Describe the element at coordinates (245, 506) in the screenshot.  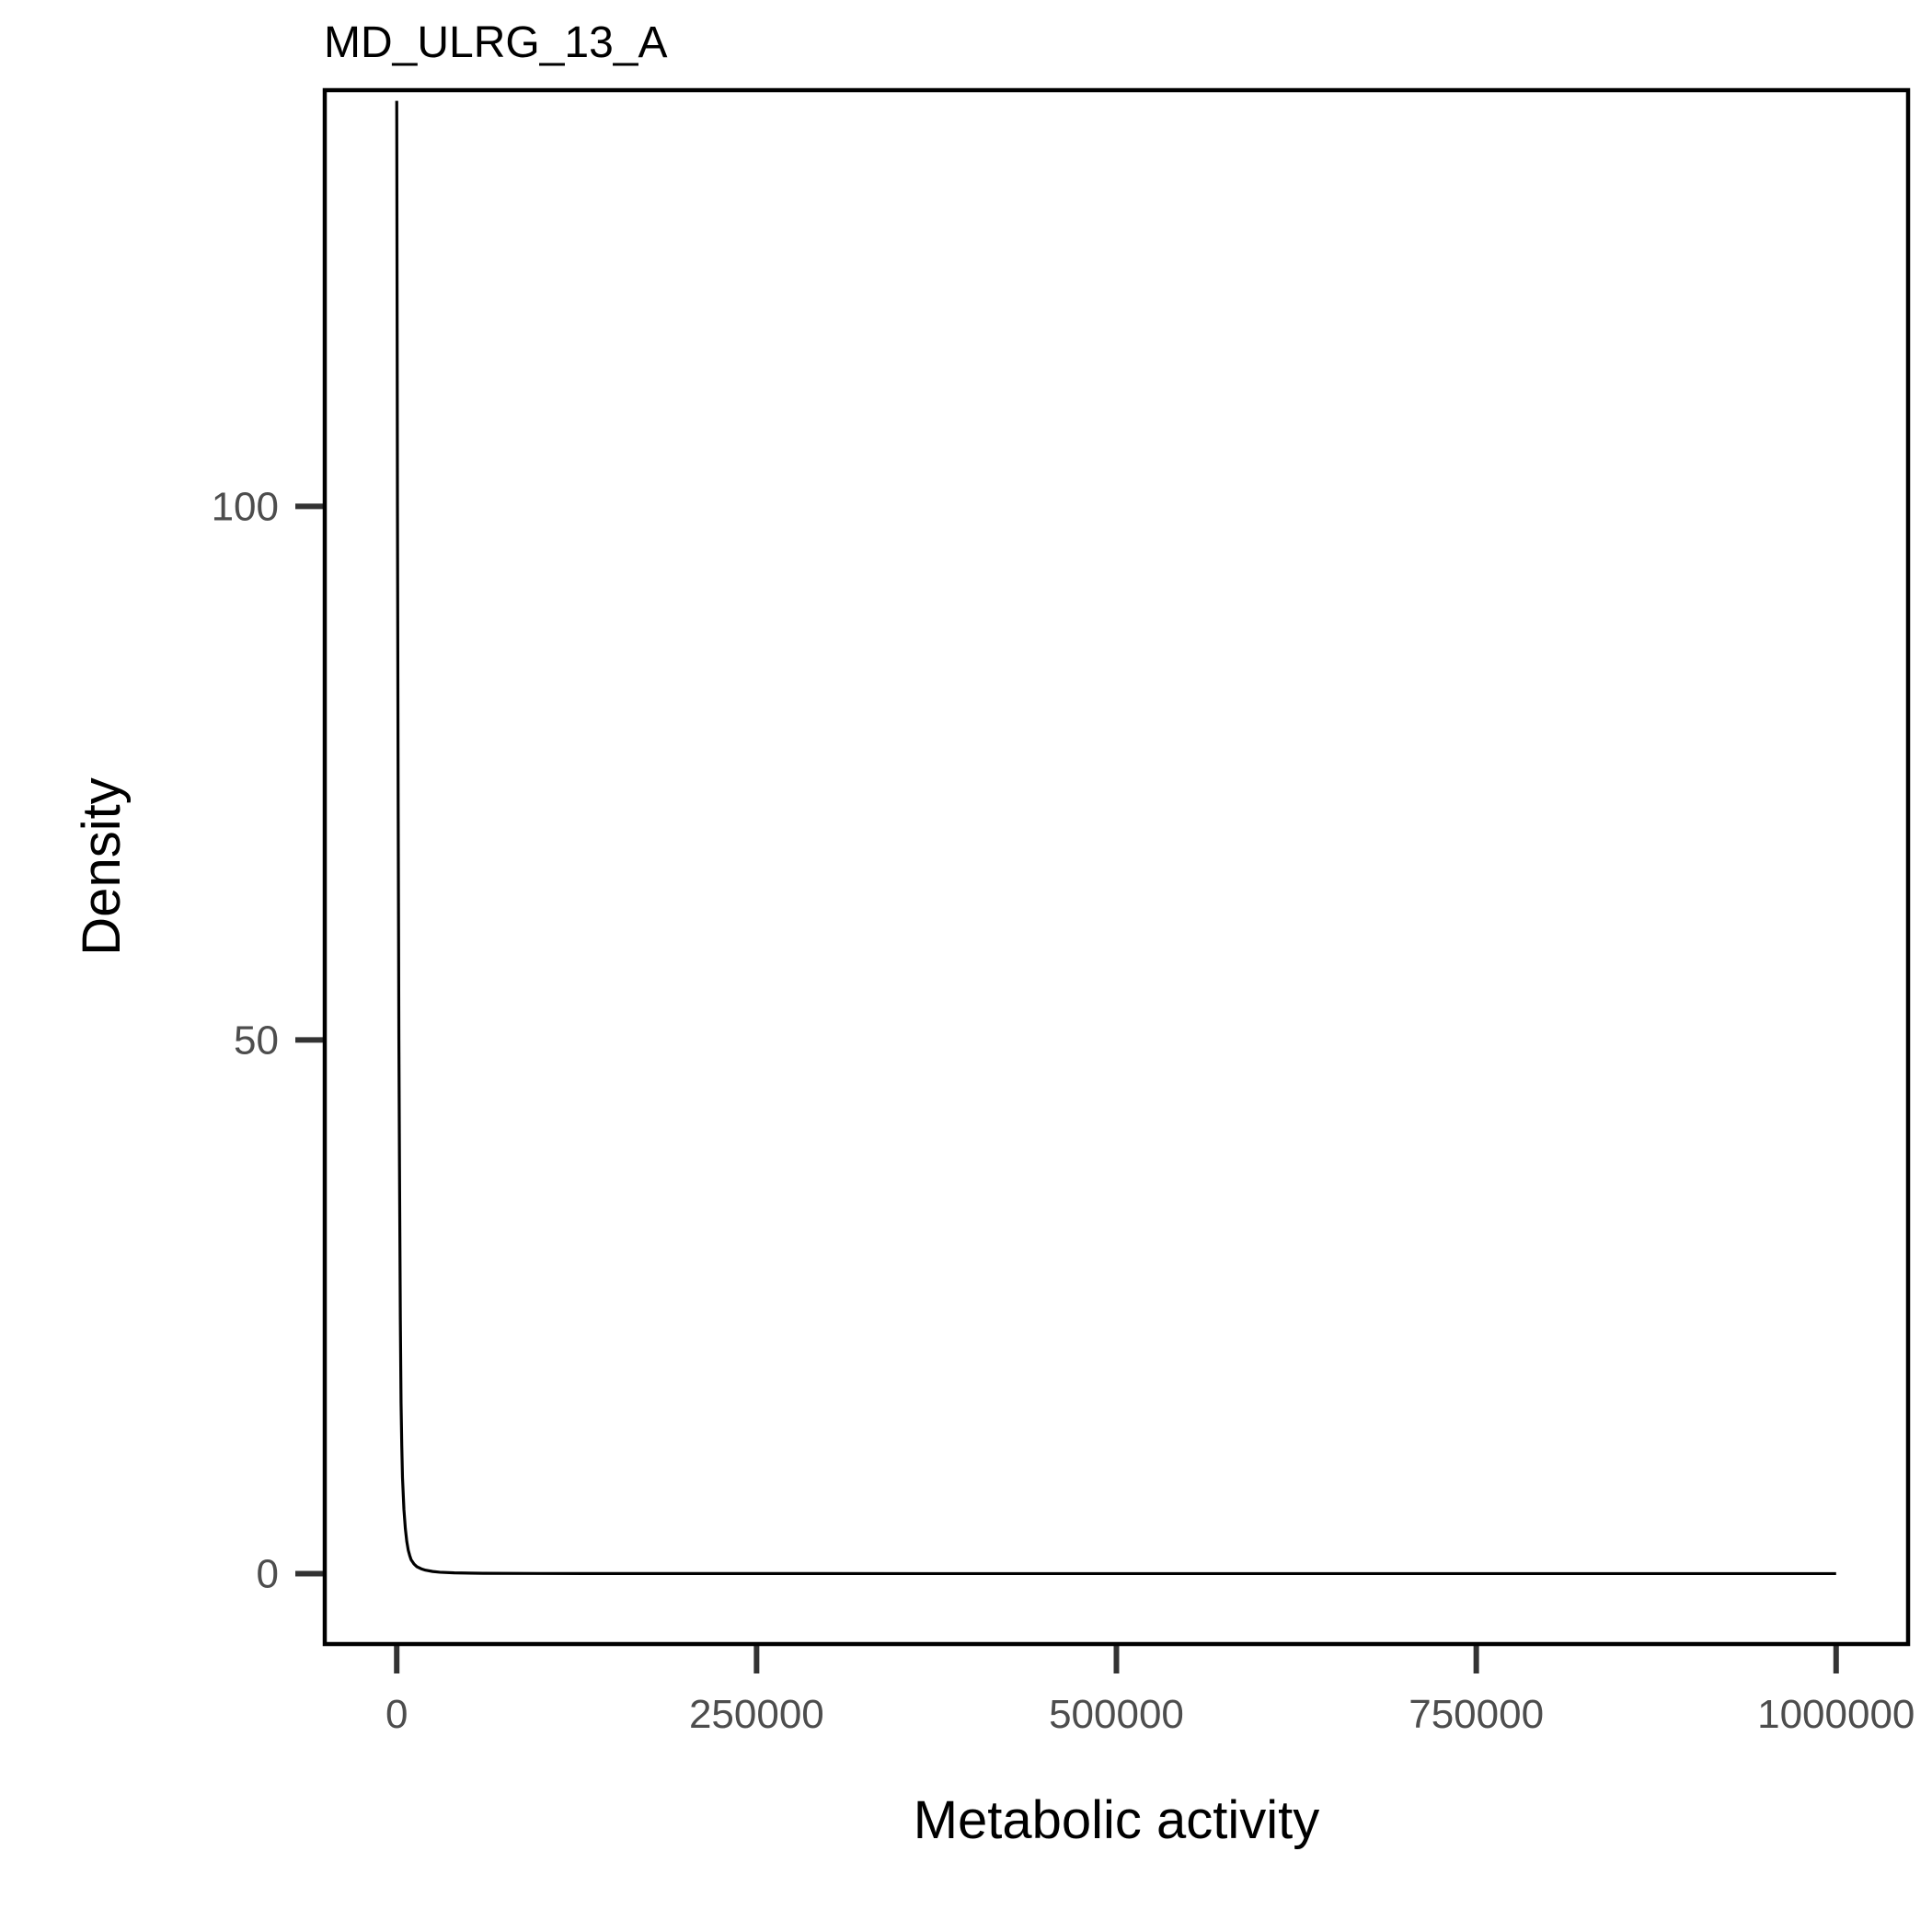
I see `y-tick-label: 100` at that location.